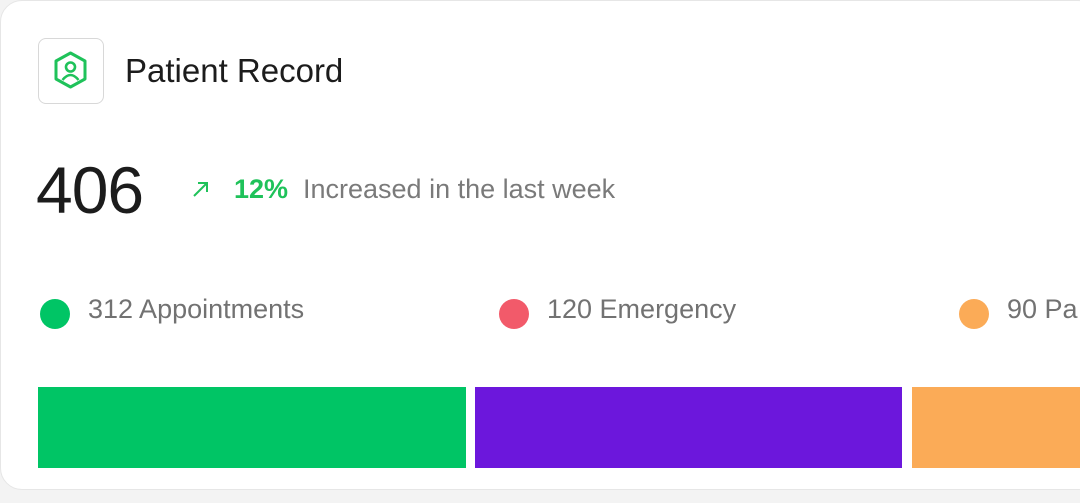 The image size is (1080, 503). Describe the element at coordinates (90, 190) in the screenshot. I see `total-count: 406` at that location.